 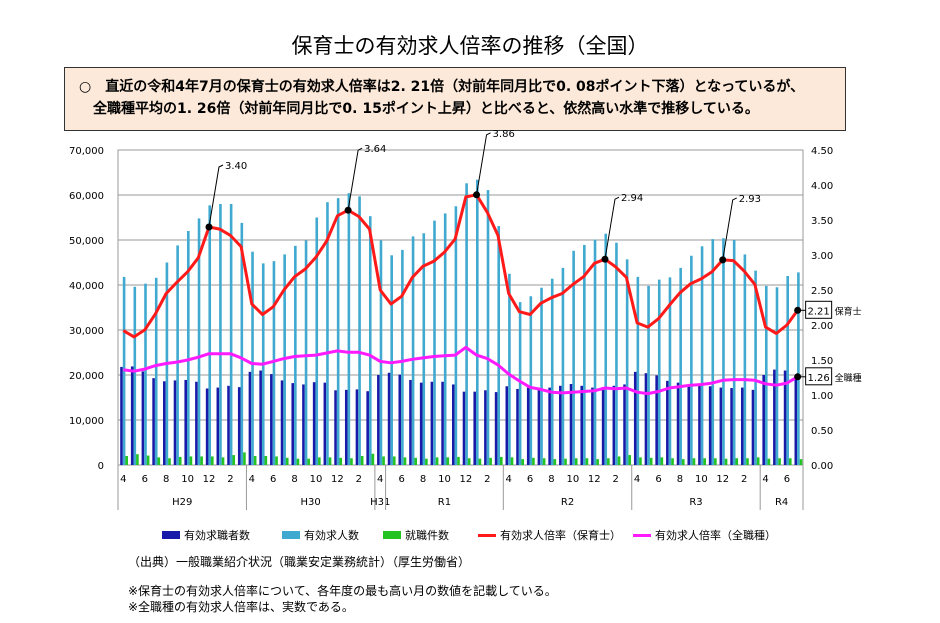 I want to click on legend-item: 有効求人倍率（保育士）, so click(x=549, y=535).